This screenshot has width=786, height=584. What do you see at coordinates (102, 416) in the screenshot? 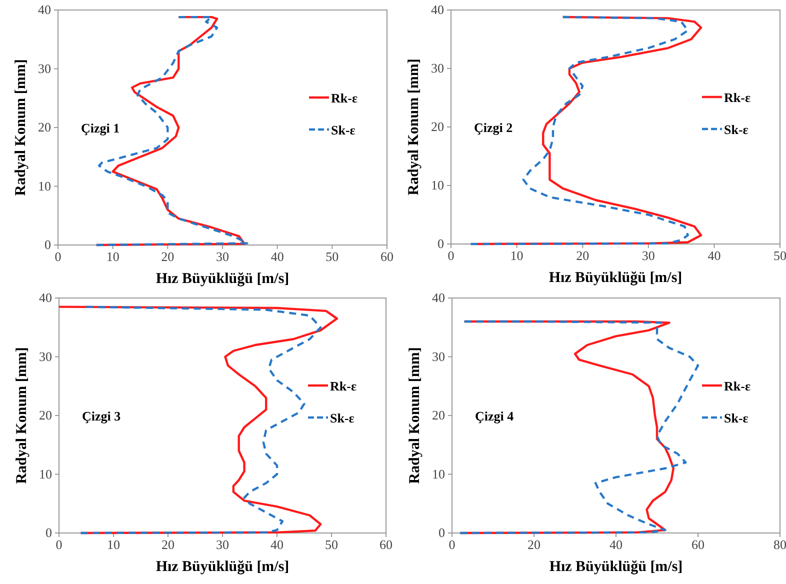
I see `annotation: Çizgi 3` at bounding box center [102, 416].